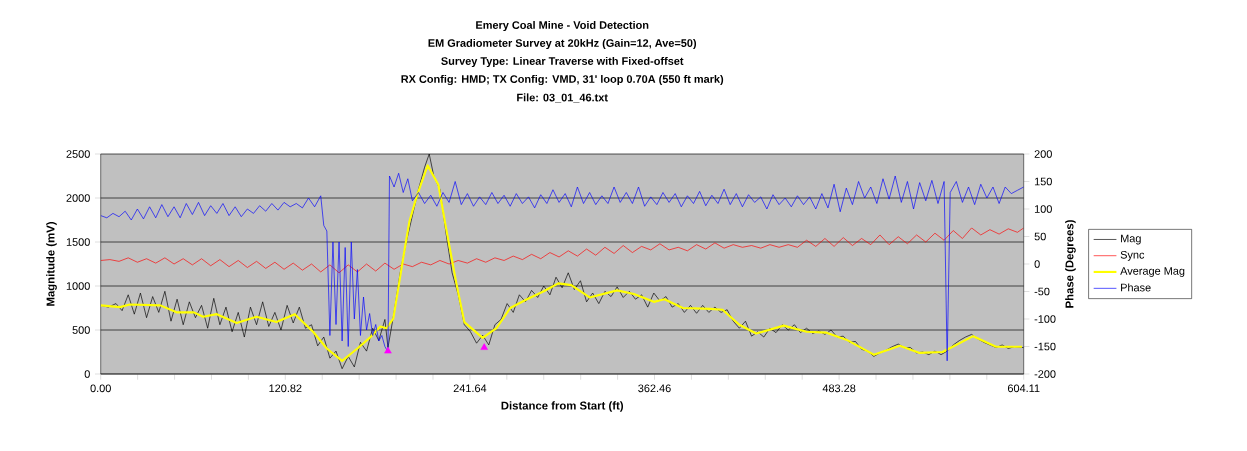 The image size is (1247, 451). Describe the element at coordinates (654, 388) in the screenshot. I see `x-tick-label: 362.46` at that location.